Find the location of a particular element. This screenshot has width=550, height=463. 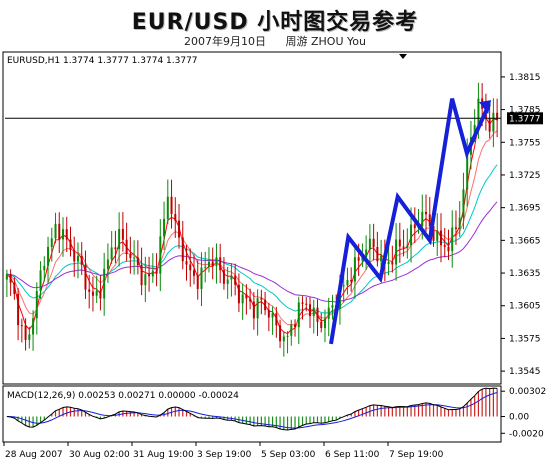

y-tick-label: 1.3575 is located at coordinates (525, 339).